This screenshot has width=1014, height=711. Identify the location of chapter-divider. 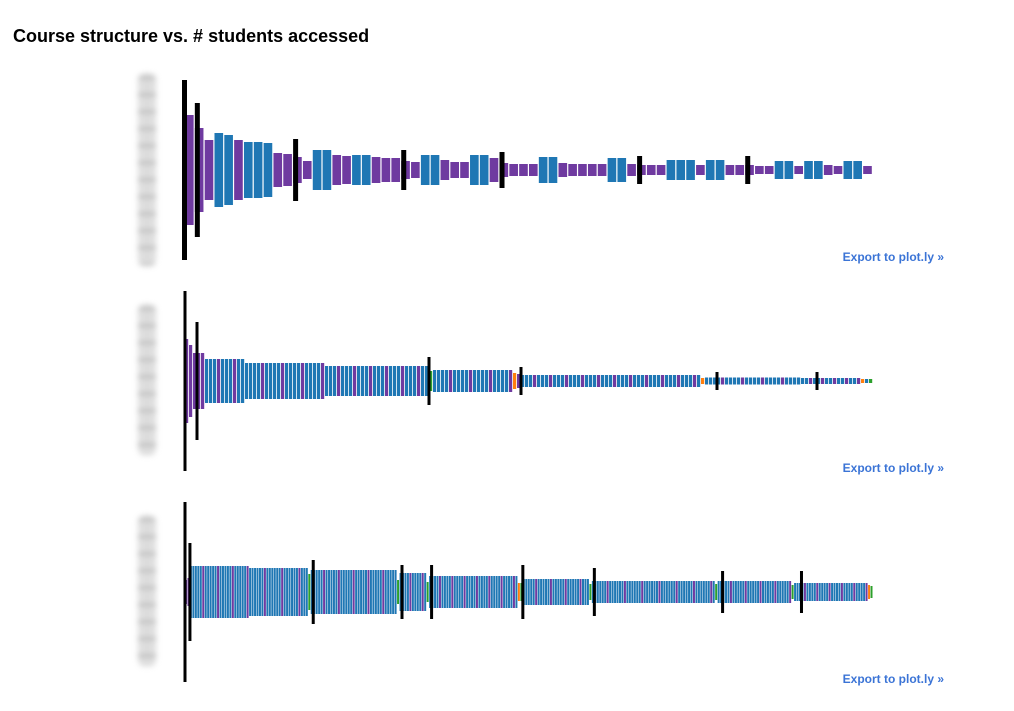
(640, 170).